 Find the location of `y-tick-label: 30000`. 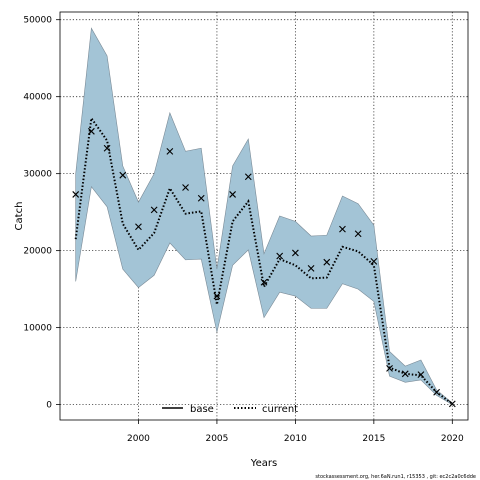

y-tick-label: 30000 is located at coordinates (37, 175).